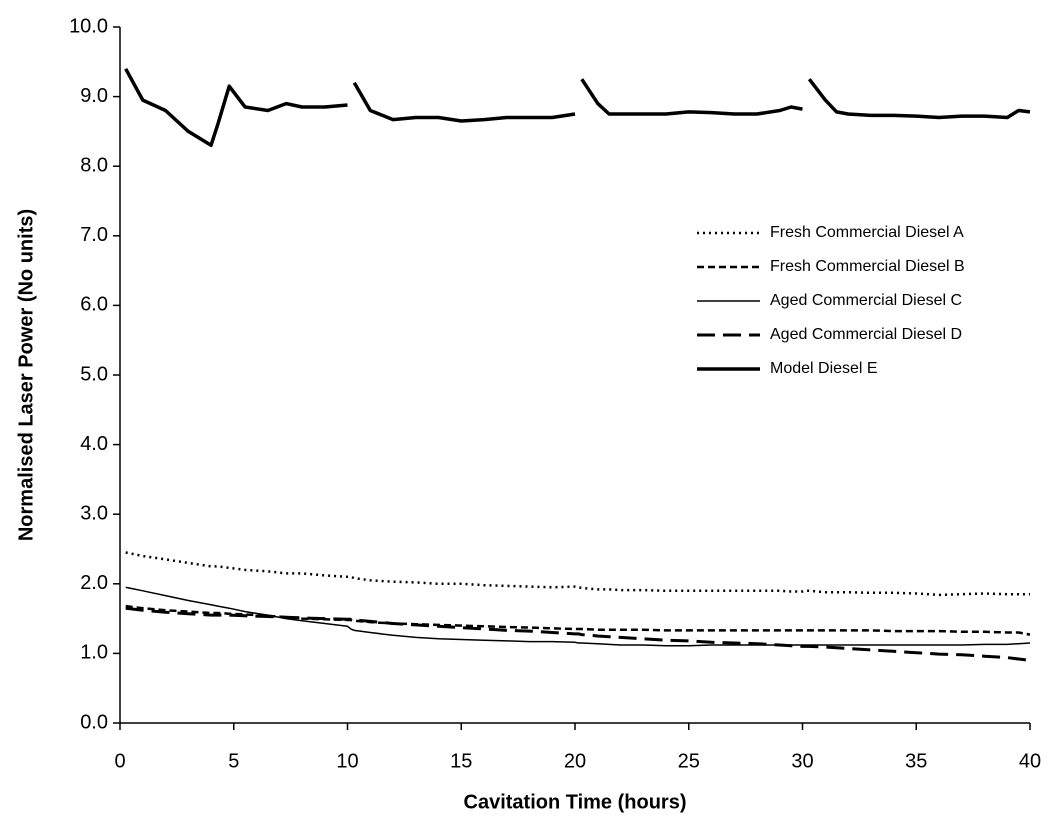 Image resolution: width=1048 pixels, height=818 pixels. I want to click on y-tick-label: 8.0, so click(94, 165).